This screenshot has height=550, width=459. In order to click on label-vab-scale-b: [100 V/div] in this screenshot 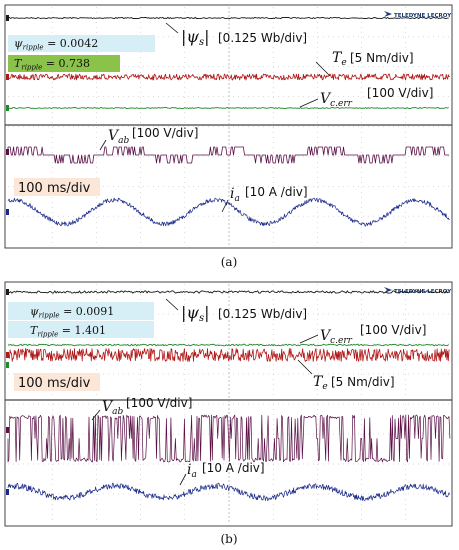, I will do `click(159, 403)`.